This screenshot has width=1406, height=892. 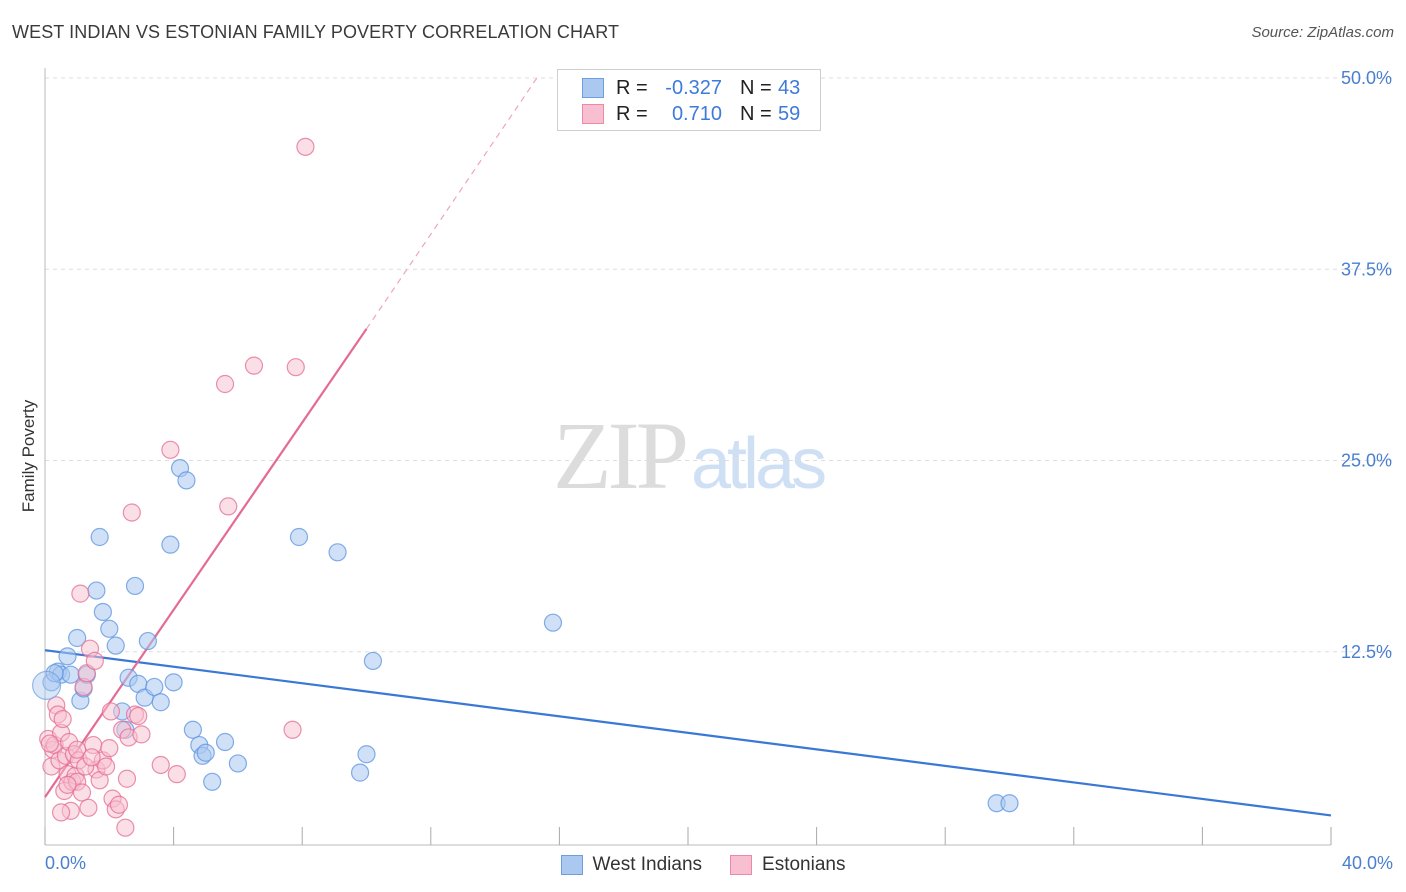 I want to click on y-tick-label: 25.0%, so click(x=1366, y=461).